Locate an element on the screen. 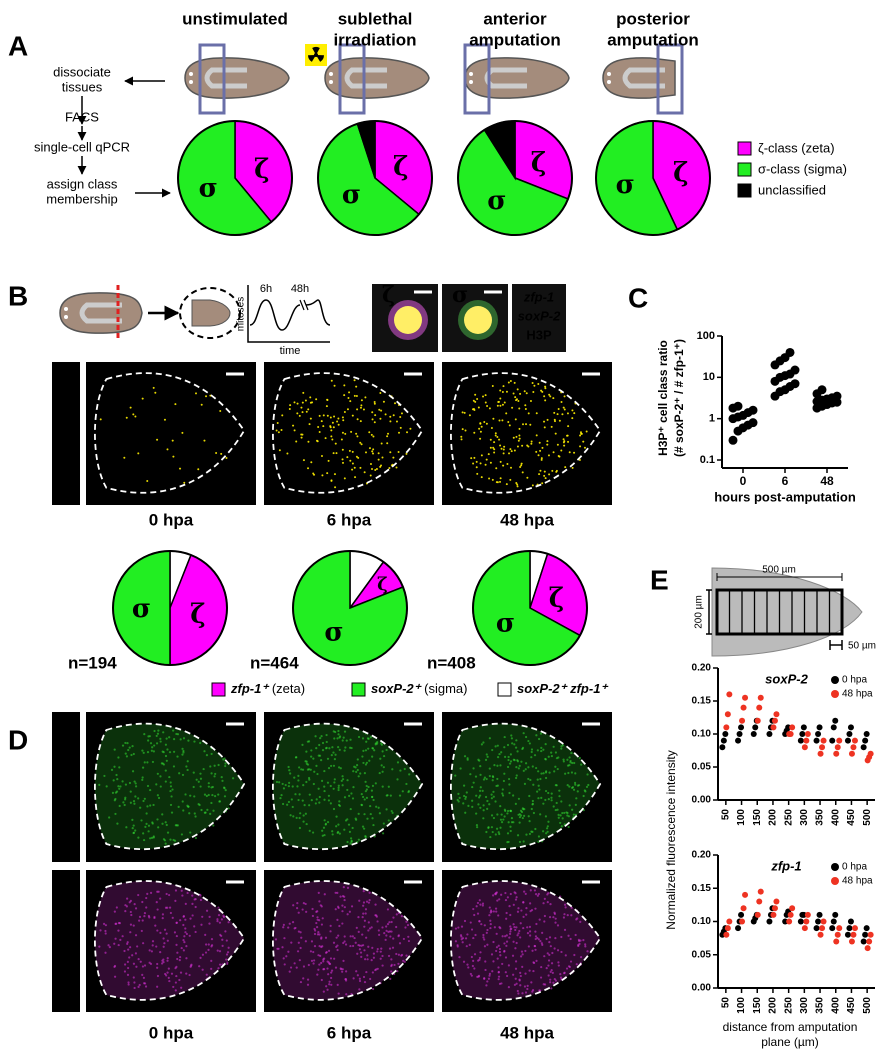 The width and height of the screenshot is (887, 1050). x-tick-label: 300 is located at coordinates (804, 817).